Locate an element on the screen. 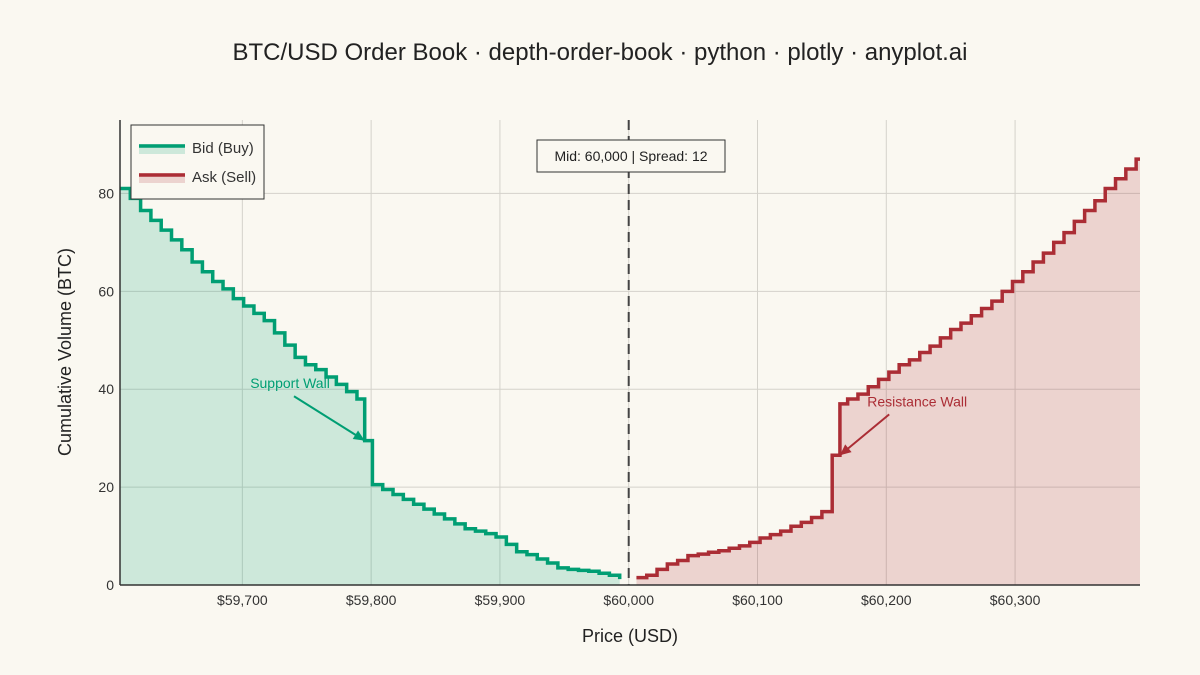 The image size is (1200, 675). legend-label: Bid (Buy) is located at coordinates (223, 148).